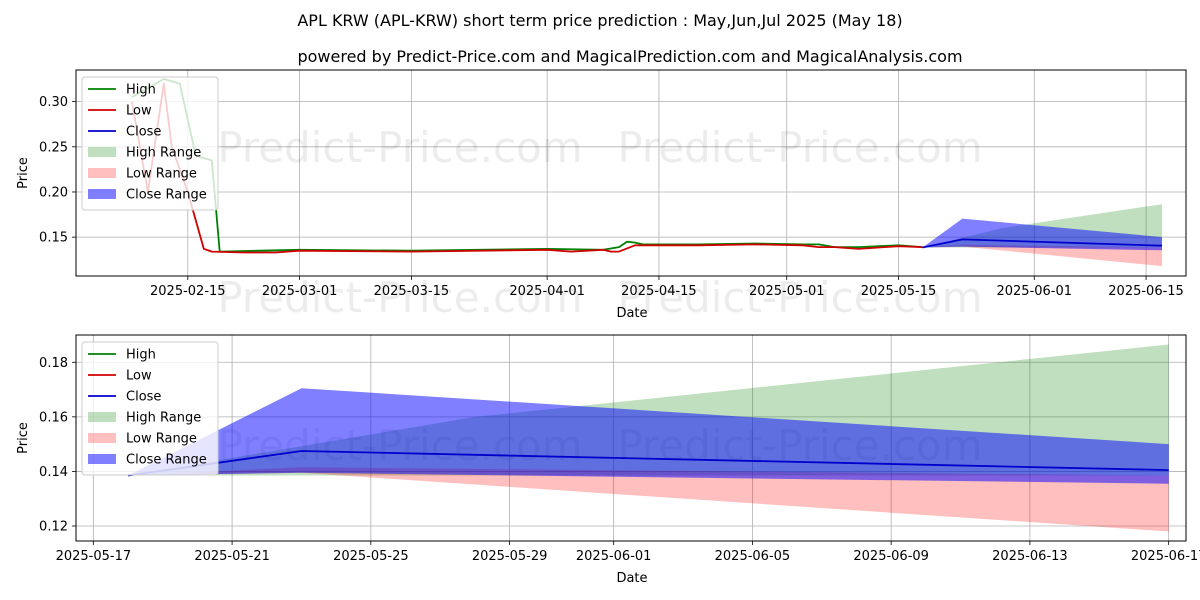  What do you see at coordinates (1034, 291) in the screenshot?
I see `top-x-tick-label: 2025-06-01` at bounding box center [1034, 291].